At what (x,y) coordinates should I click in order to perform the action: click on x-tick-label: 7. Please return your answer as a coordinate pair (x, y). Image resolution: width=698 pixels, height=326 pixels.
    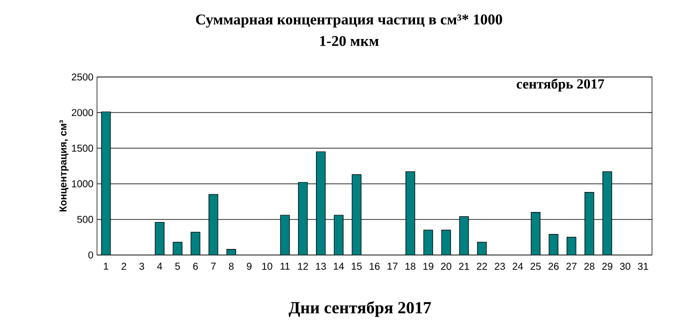
    Looking at the image, I should click on (213, 266).